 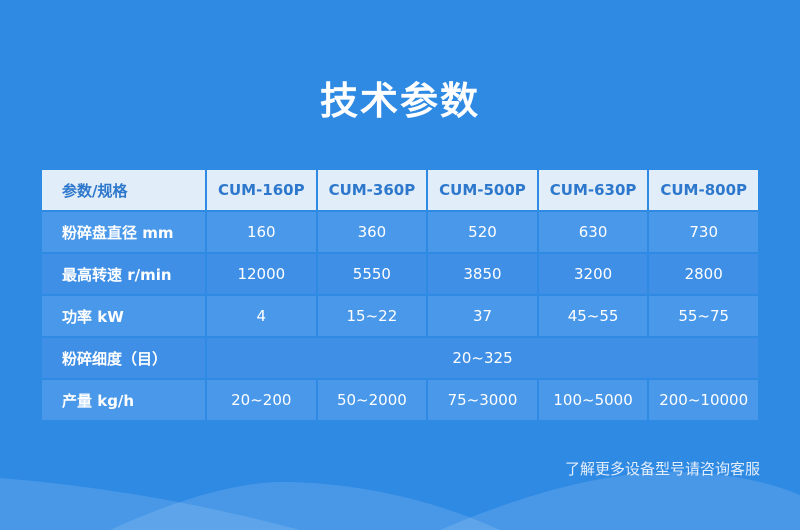 What do you see at coordinates (261, 190) in the screenshot?
I see `header-model: CUM-160P` at bounding box center [261, 190].